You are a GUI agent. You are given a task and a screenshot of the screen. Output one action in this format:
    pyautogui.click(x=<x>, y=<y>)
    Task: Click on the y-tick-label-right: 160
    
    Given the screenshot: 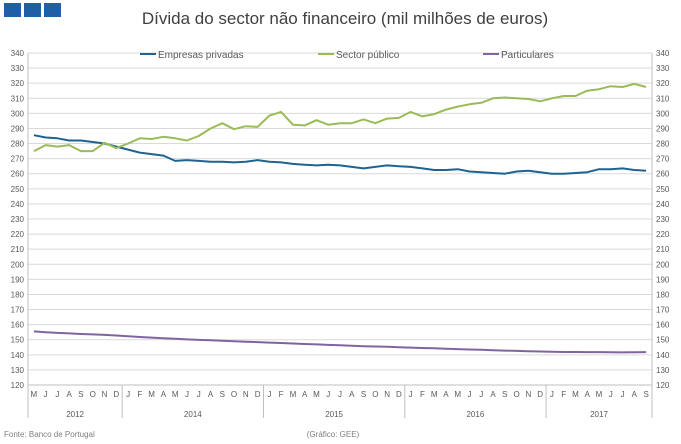 What is the action you would take?
    pyautogui.click(x=663, y=325)
    